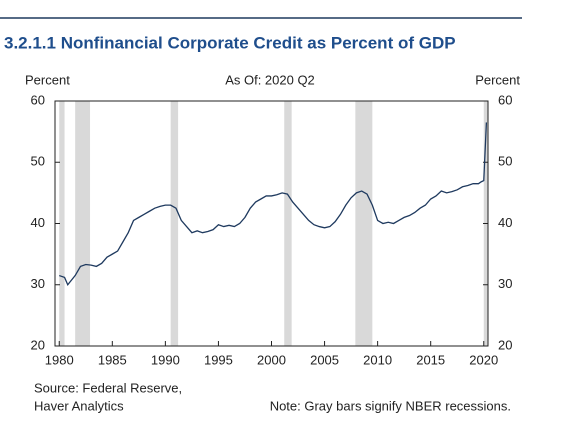 Image resolution: width=568 pixels, height=434 pixels. What do you see at coordinates (59, 359) in the screenshot?
I see `x-tick-label: 1980` at bounding box center [59, 359].